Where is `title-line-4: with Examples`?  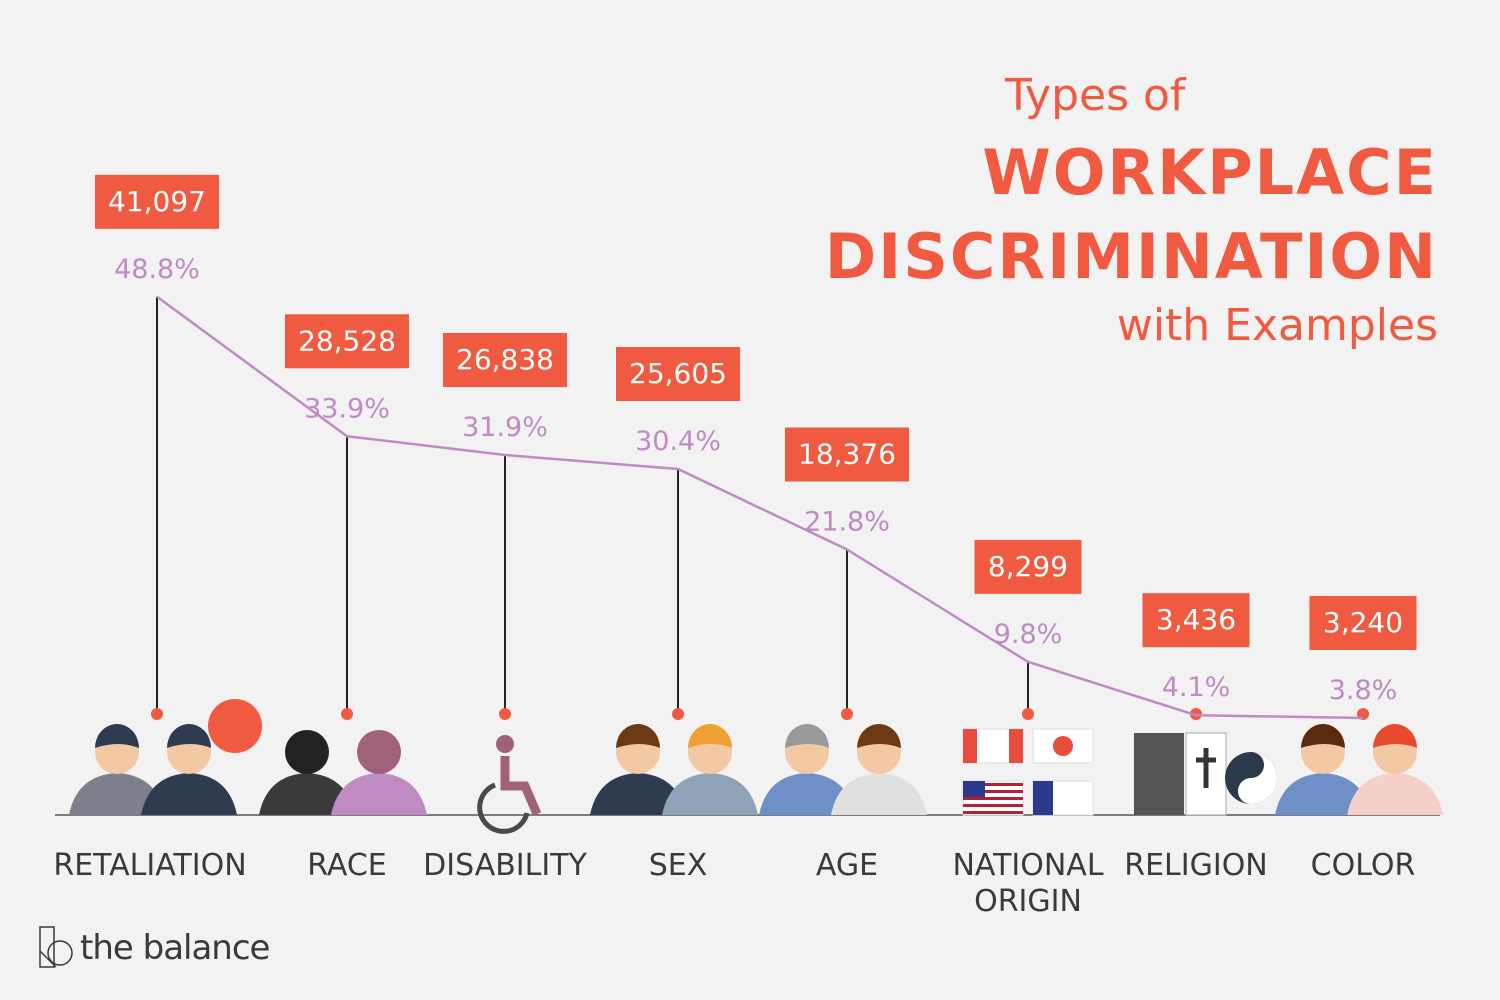 title-line-4: with Examples is located at coordinates (1277, 325).